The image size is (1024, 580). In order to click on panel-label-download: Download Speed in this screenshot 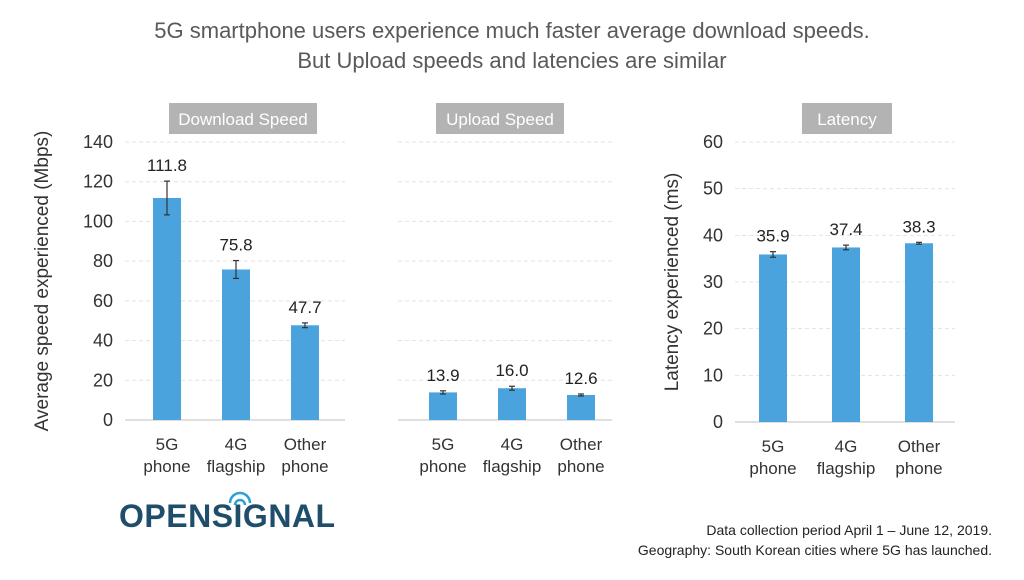, I will do `click(243, 118)`.